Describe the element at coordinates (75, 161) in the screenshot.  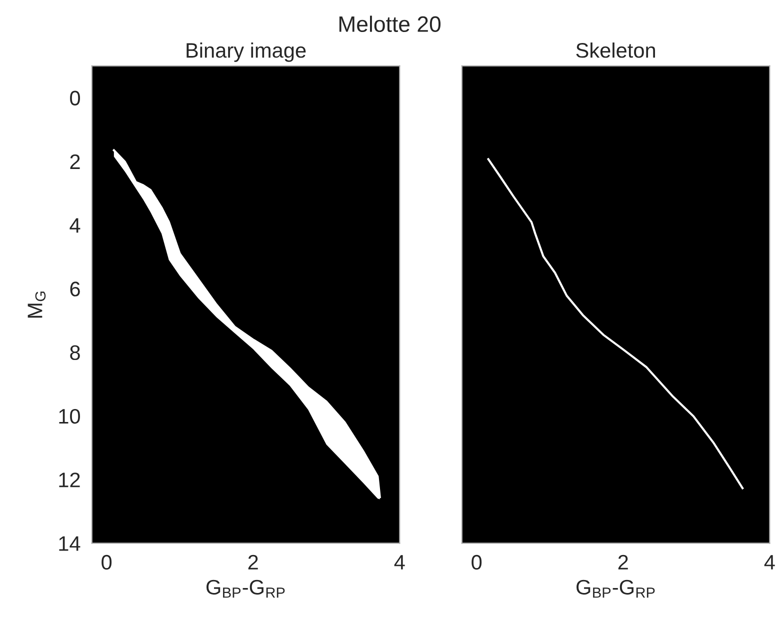
I see `y-tick-label: 2` at that location.